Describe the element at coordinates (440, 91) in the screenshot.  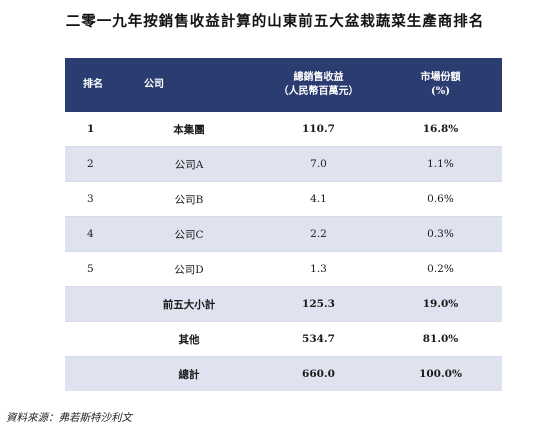
I see `header-share-line2: (%)` at that location.